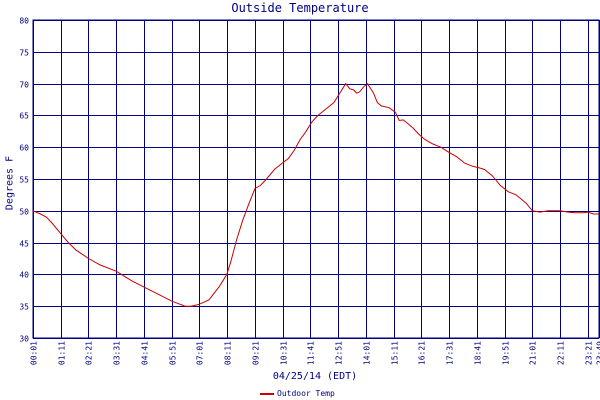 The width and height of the screenshot is (600, 400). I want to click on x-tick-label: 04:41, so click(145, 353).